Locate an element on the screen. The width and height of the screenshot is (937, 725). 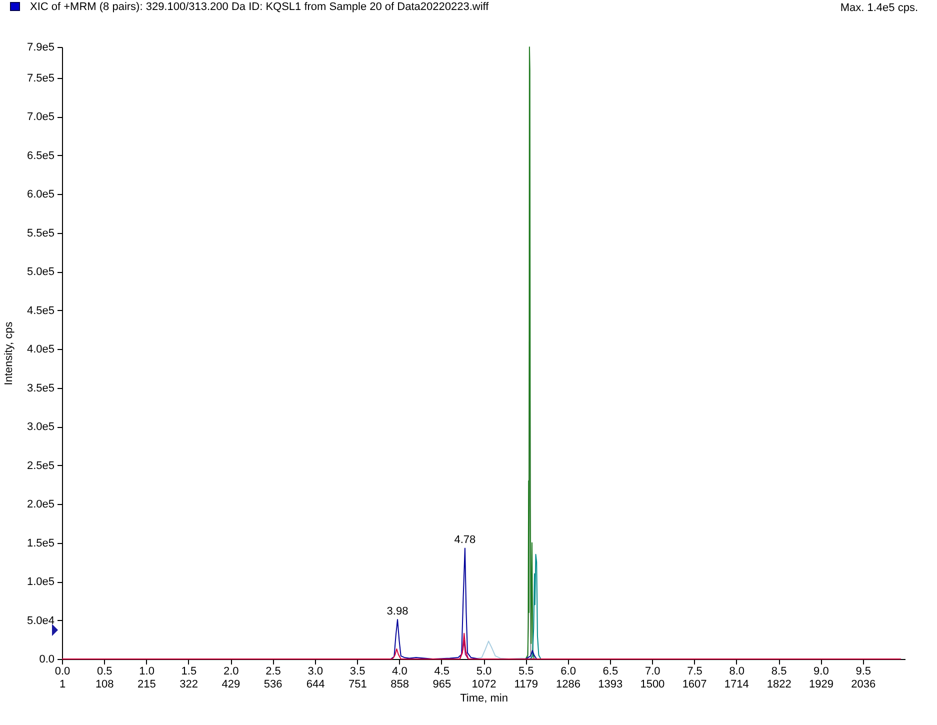
chart-title: XIC of +MRM (8 pairs): 329.100/313.200 Da ID: KQSL1 from Sample 20 of Data20220223.wiff is located at coordinates (260, 7).